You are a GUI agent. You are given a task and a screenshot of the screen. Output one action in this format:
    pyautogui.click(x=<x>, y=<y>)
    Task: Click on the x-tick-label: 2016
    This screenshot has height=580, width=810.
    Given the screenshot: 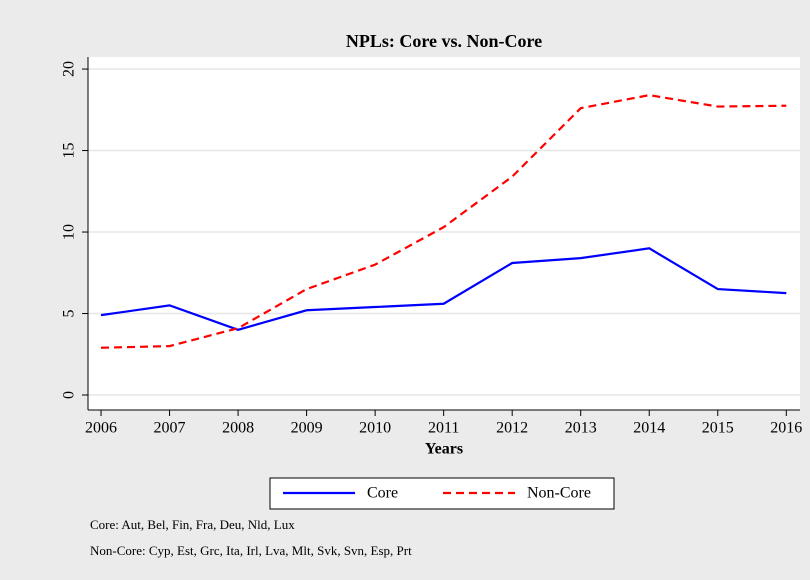 What is the action you would take?
    pyautogui.click(x=786, y=428)
    